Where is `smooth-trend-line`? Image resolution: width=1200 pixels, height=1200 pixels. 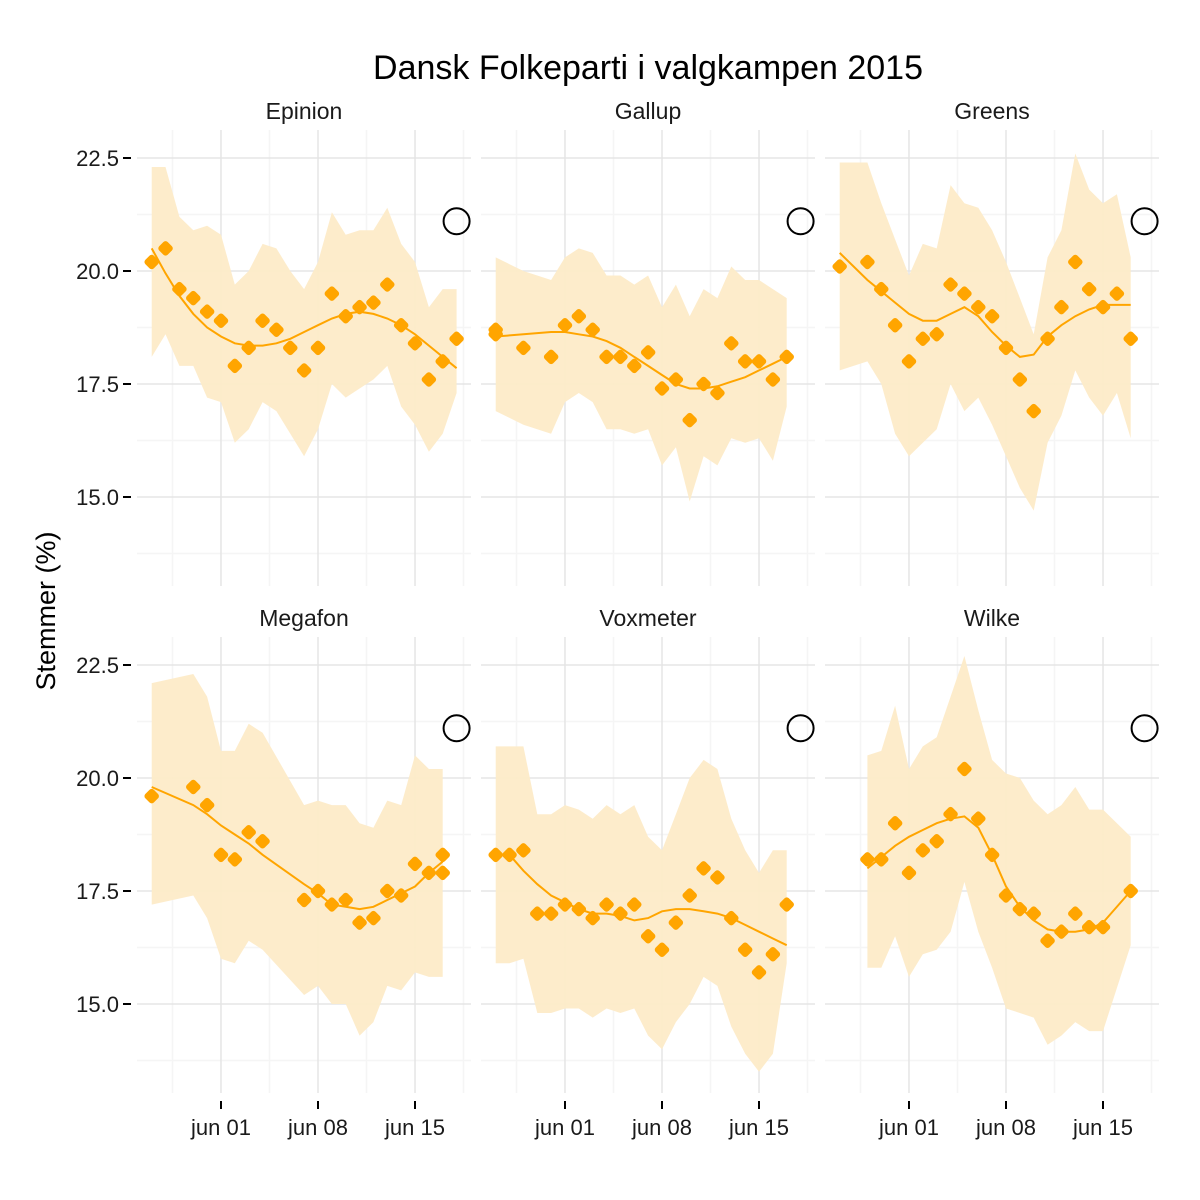
smooth-trend-line is located at coordinates (641, 900).